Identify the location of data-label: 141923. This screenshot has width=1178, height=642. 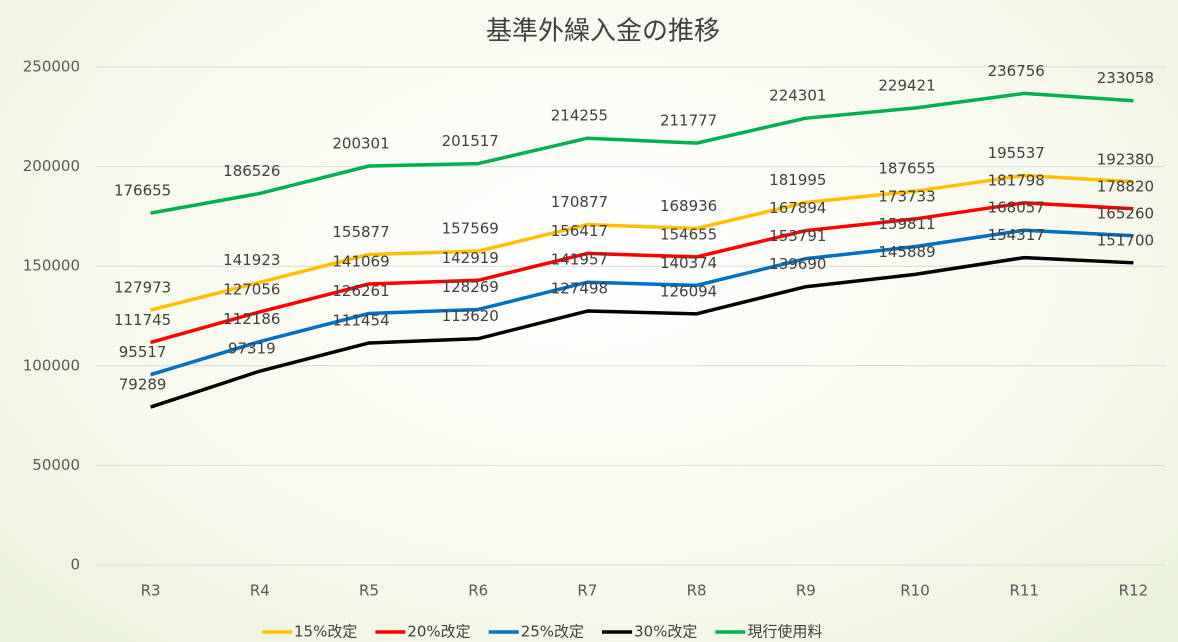
(251, 260).